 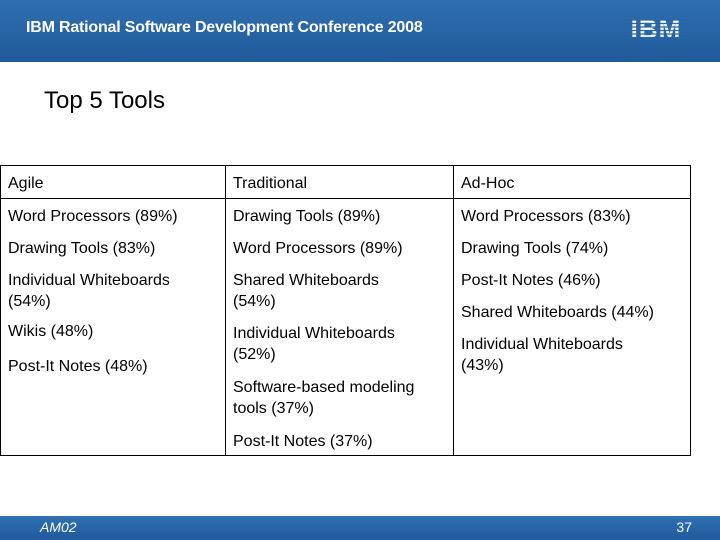 What do you see at coordinates (324, 398) in the screenshot?
I see `list-item: Software-based modeling tools (37%)` at bounding box center [324, 398].